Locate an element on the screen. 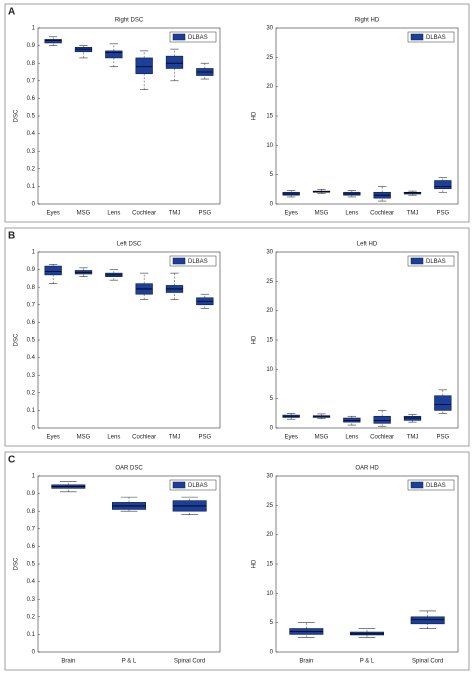  chart-title: Left DSC is located at coordinates (129, 245).